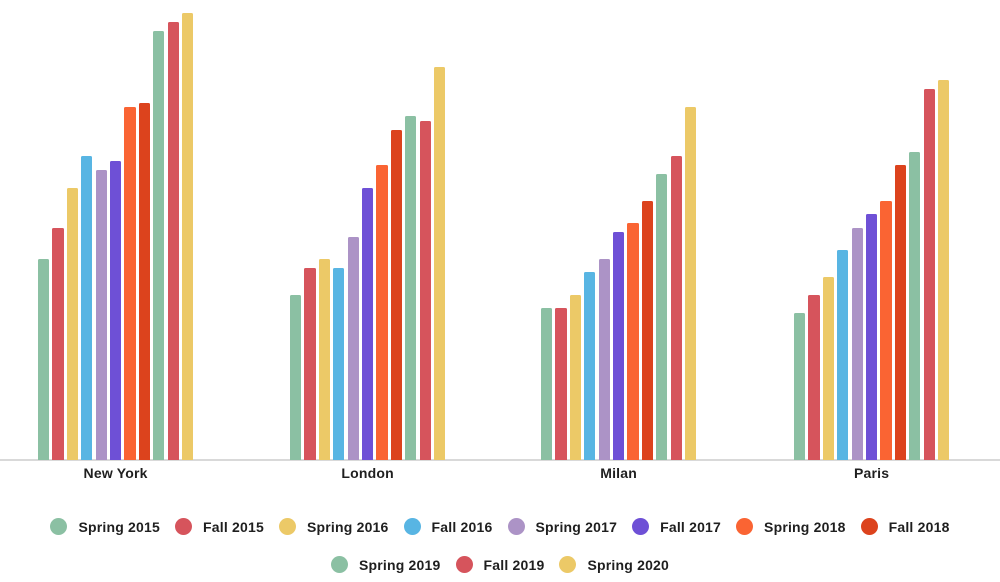 Image resolution: width=1000 pixels, height=582 pixels. I want to click on bar-spring-2020-london, so click(439, 263).